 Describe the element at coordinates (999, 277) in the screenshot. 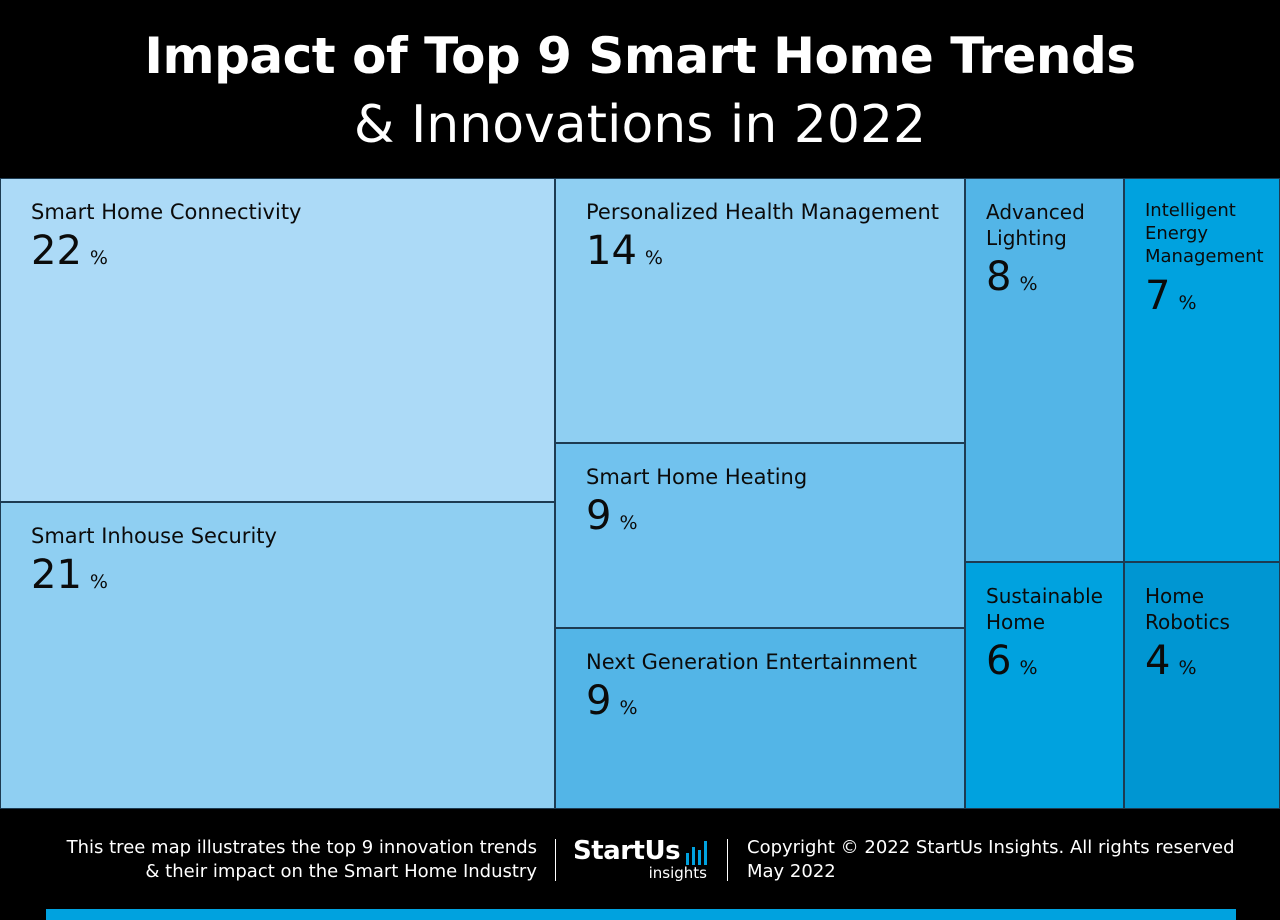

I see `tile-value-number: 8` at that location.